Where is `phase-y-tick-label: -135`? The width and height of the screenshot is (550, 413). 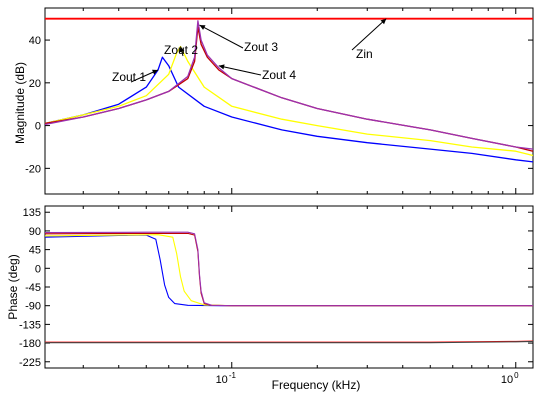 phase-y-tick-label: -135 is located at coordinates (30, 325).